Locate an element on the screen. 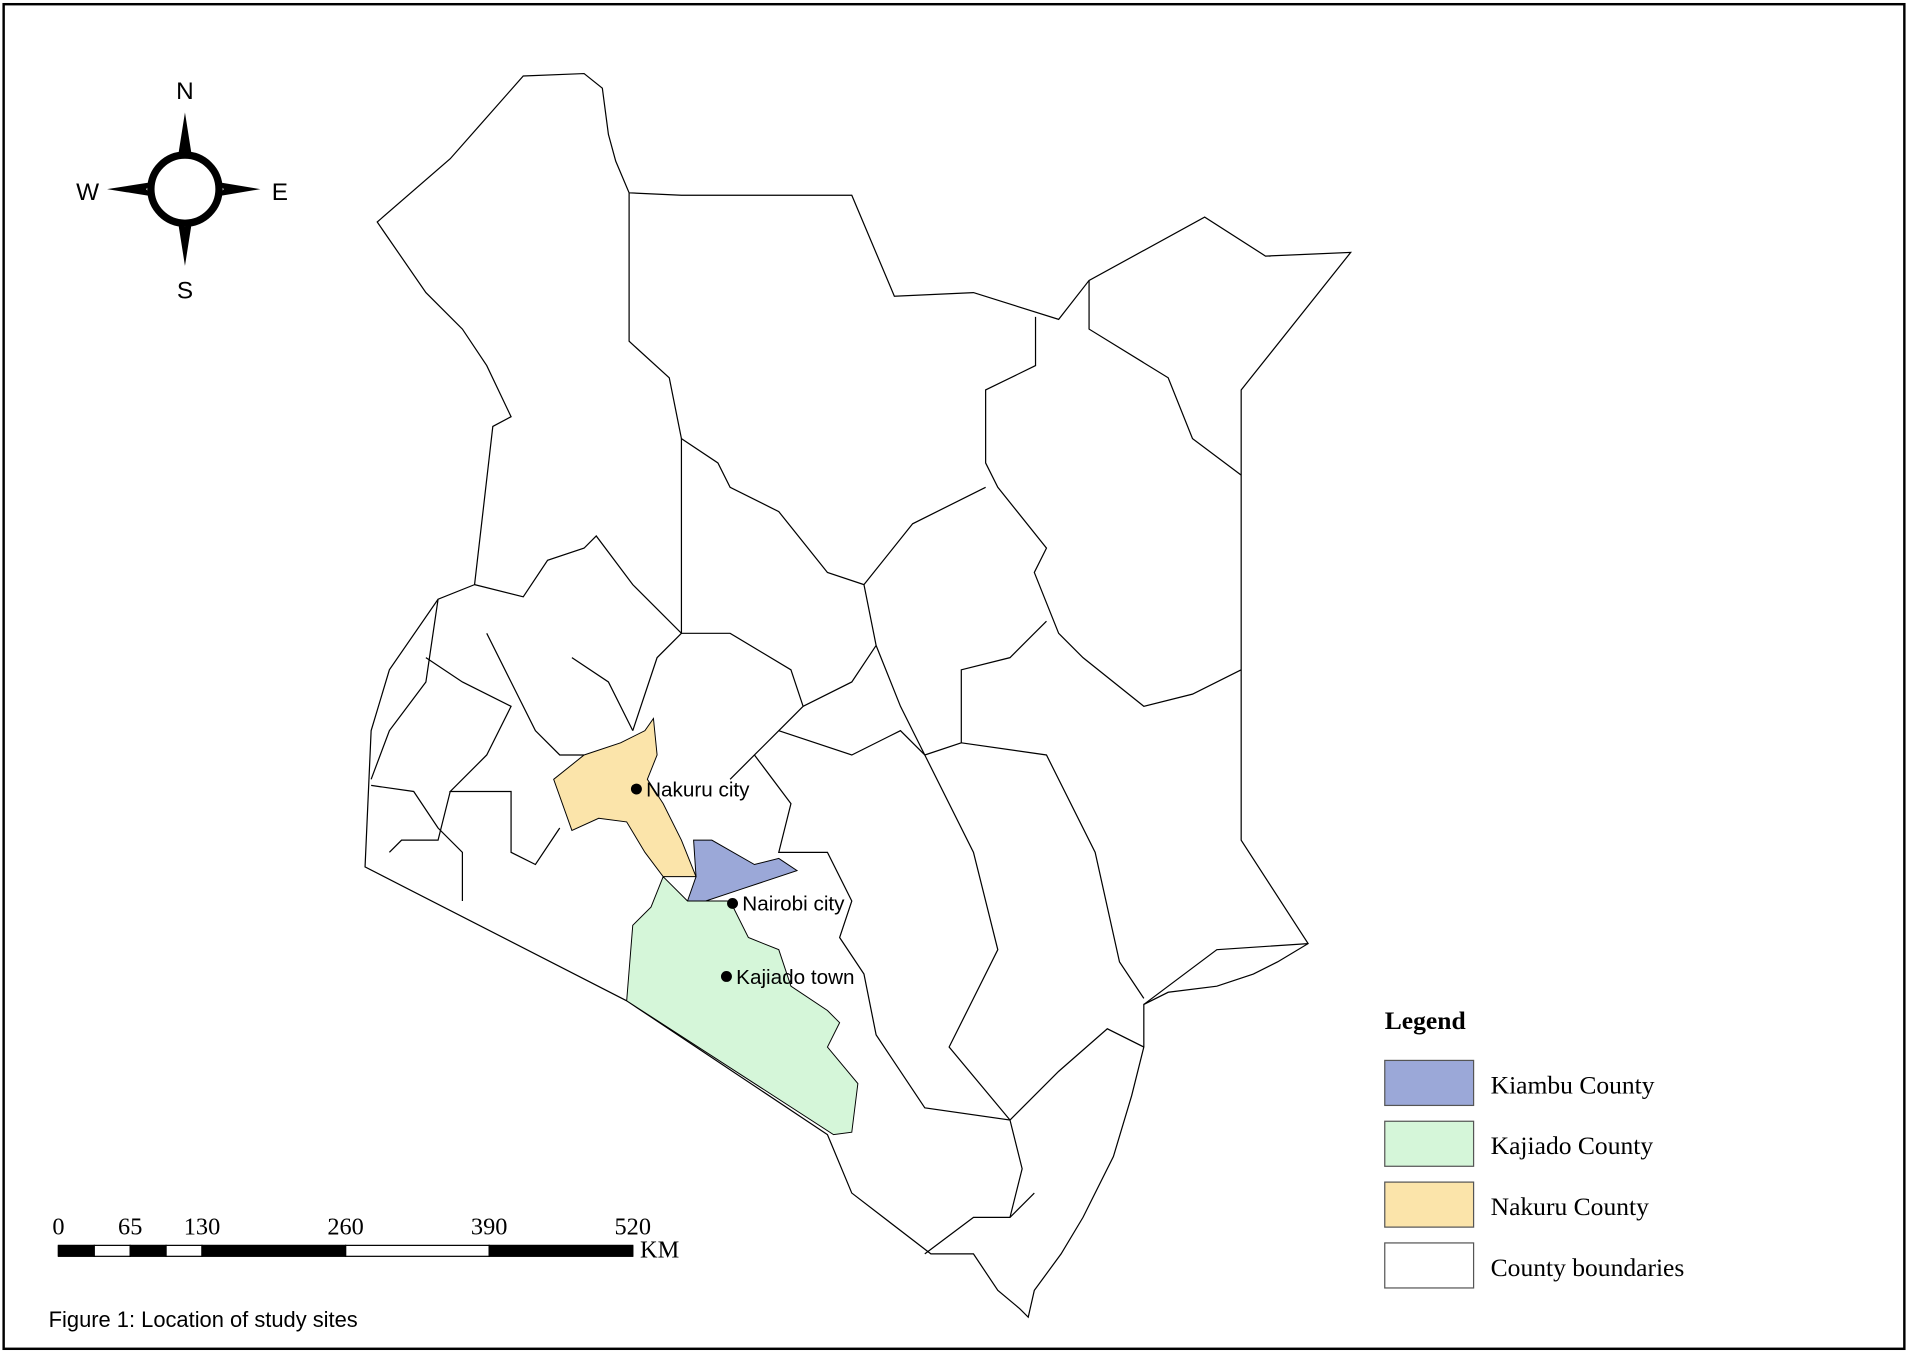 The image size is (1908, 1353). compass-east: E is located at coordinates (280, 192).